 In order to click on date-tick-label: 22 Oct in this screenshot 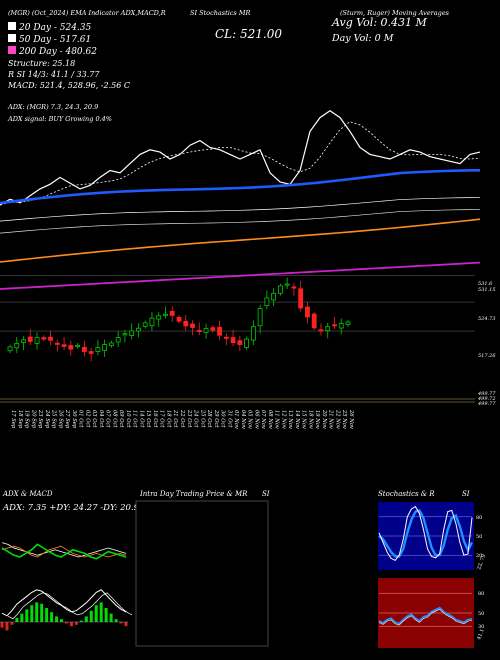, I will do `click(182, 418)`.